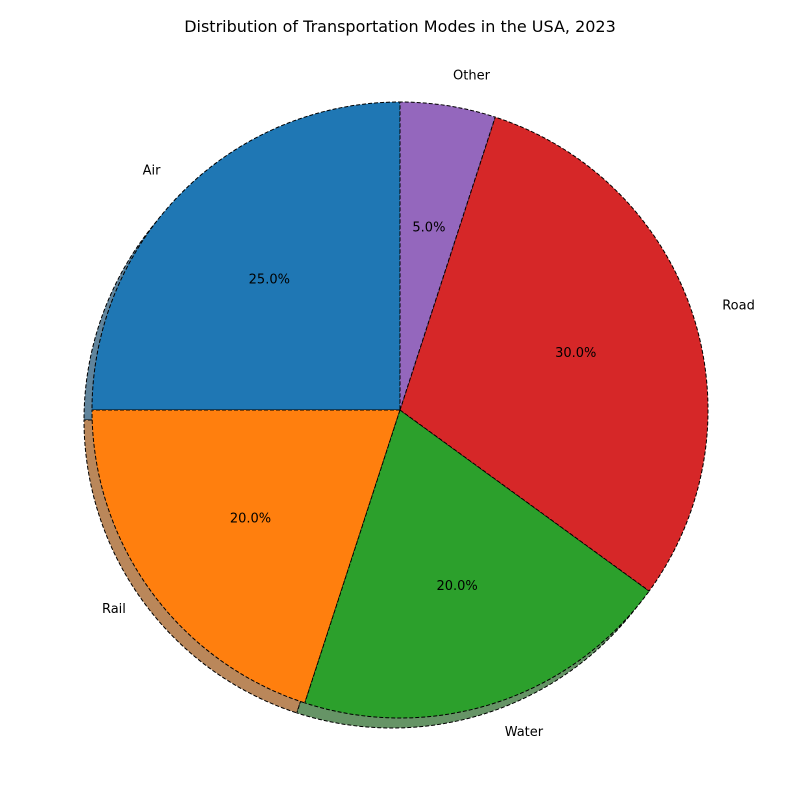  Describe the element at coordinates (269, 279) in the screenshot. I see `pie-pct-air: 25.0%` at that location.